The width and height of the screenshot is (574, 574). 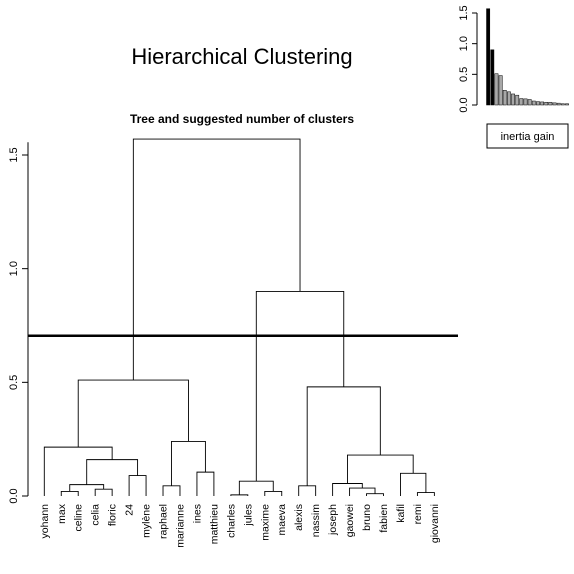 I want to click on dendrogram-leaf-label: nassim, so click(x=316, y=521).